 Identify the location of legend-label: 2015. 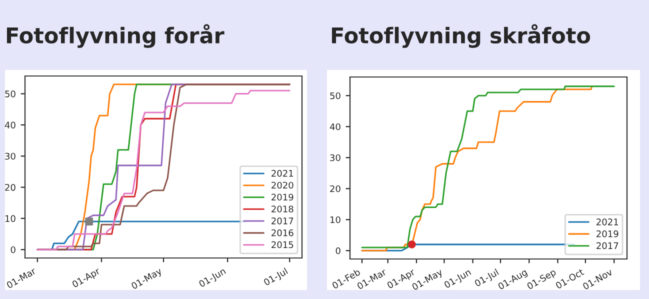
(283, 244).